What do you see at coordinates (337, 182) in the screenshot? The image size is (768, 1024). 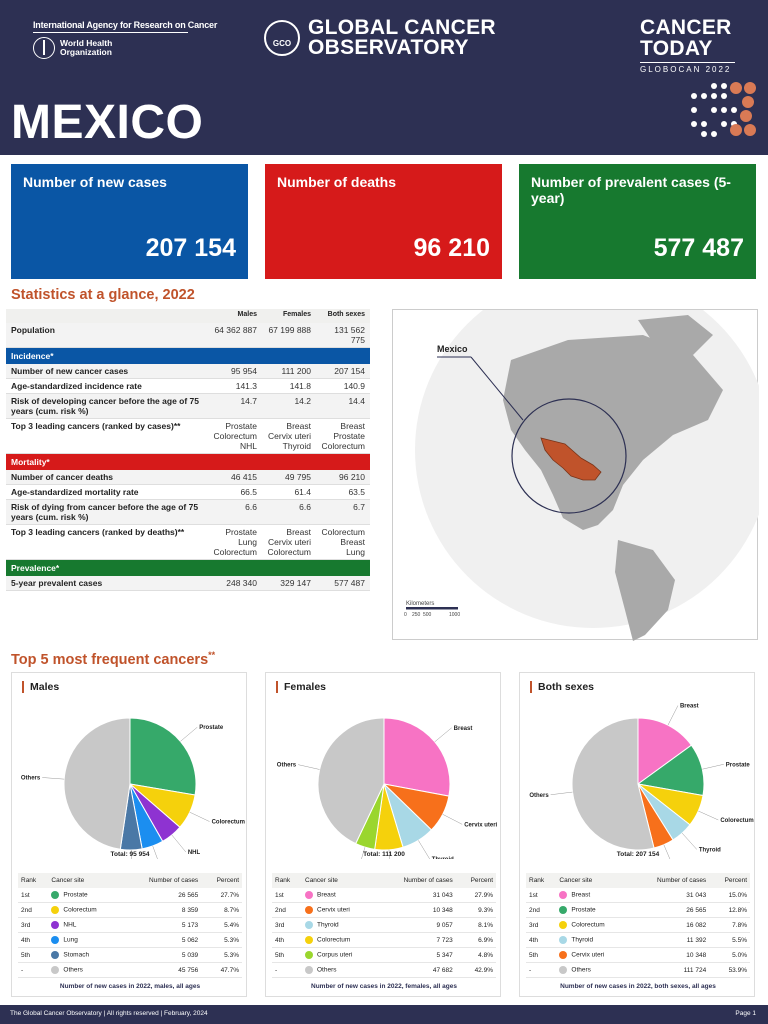 I see `kpi-label: Number of deaths` at bounding box center [337, 182].